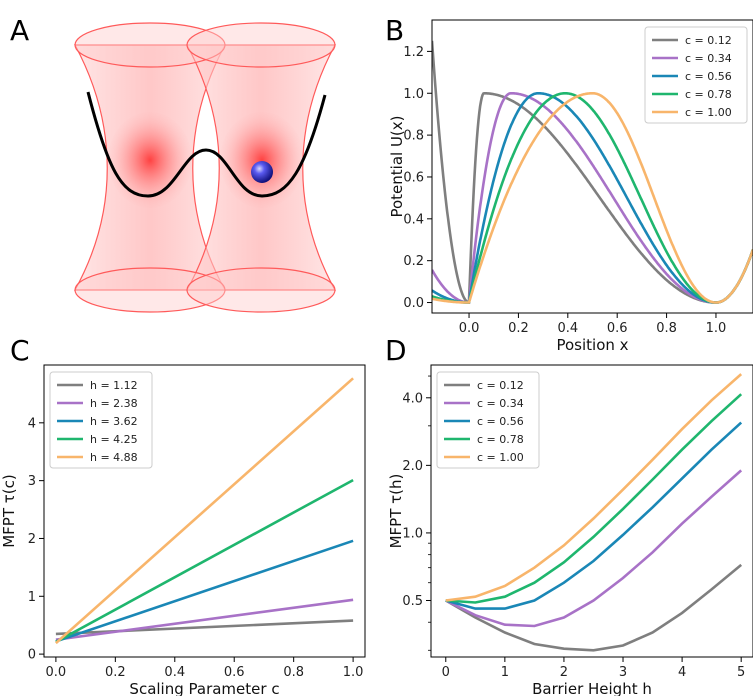 The height and width of the screenshot is (696, 753). I want to click on y-tick-label-d-3: 4.0, so click(412, 398).